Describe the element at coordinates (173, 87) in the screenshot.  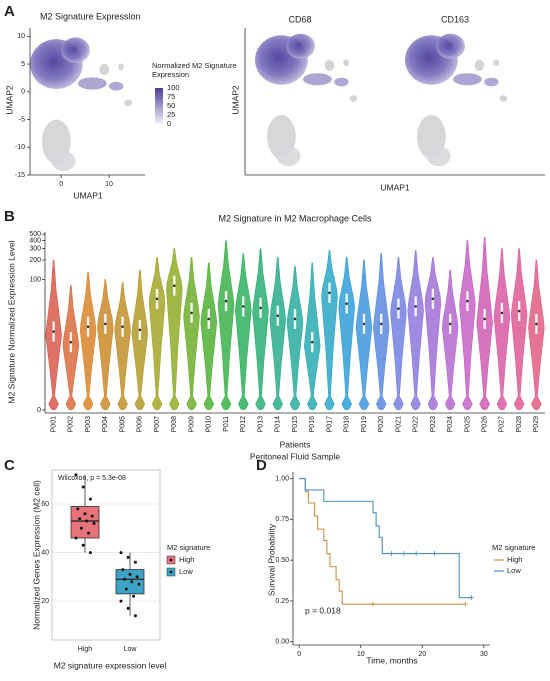
I see `colorbar-label: 100` at that location.